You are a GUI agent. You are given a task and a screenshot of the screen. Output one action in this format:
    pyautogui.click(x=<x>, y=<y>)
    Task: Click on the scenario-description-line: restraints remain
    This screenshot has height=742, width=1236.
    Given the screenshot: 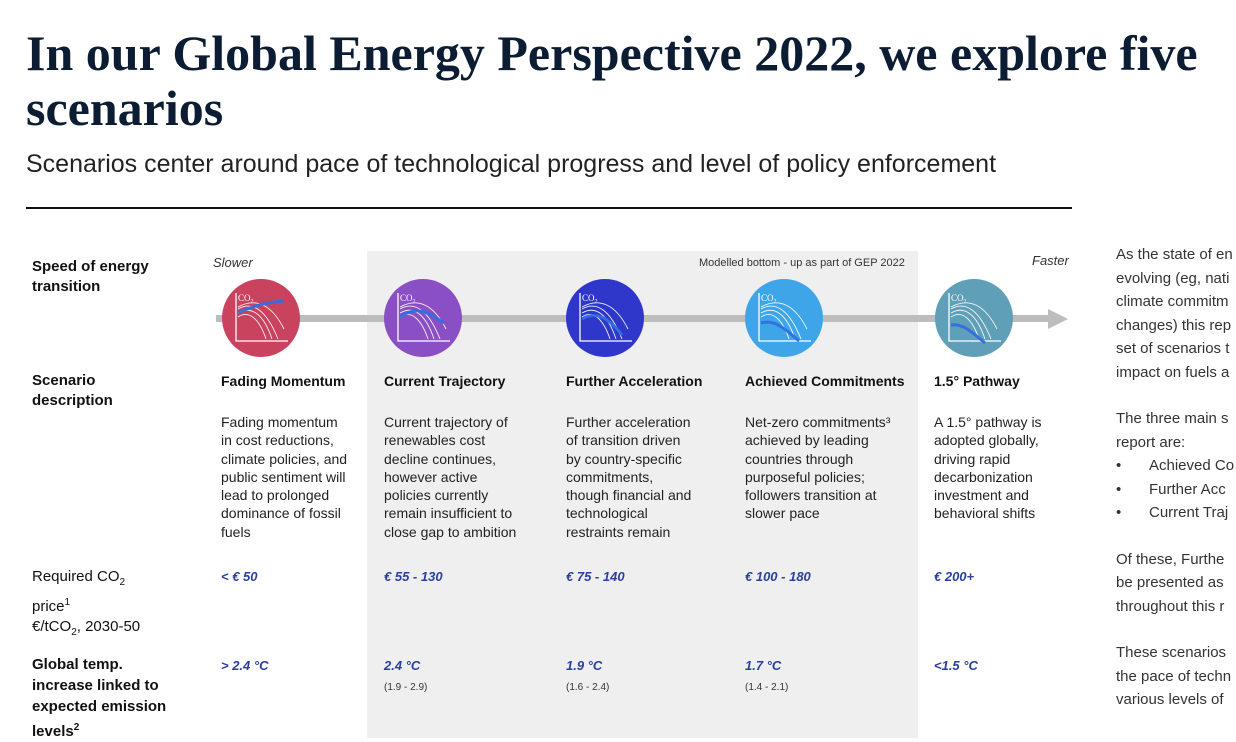 What is the action you would take?
    pyautogui.click(x=618, y=531)
    